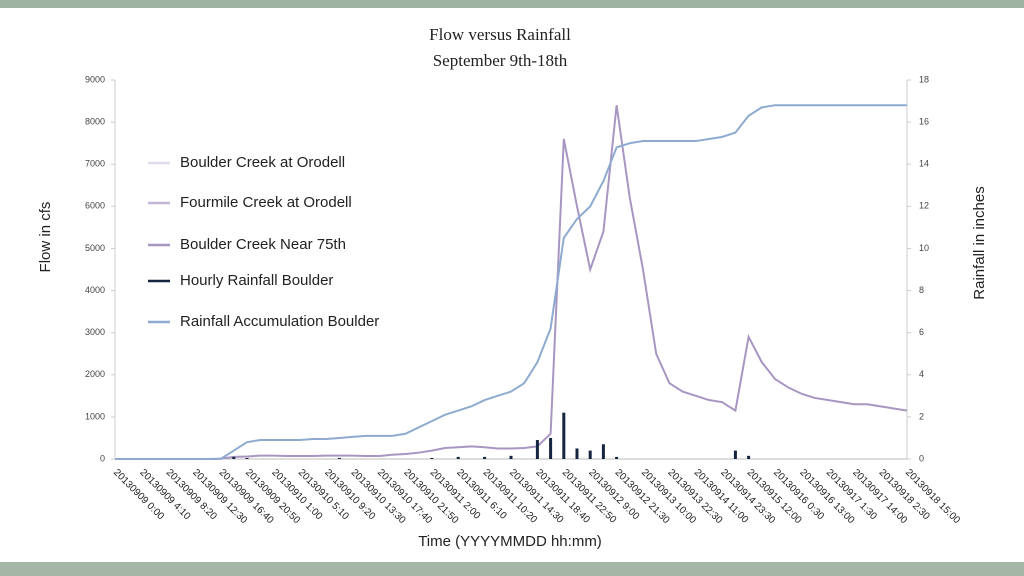 This screenshot has height=576, width=1024. Describe the element at coordinates (102, 458) in the screenshot. I see `y-tick-label: 0` at that location.